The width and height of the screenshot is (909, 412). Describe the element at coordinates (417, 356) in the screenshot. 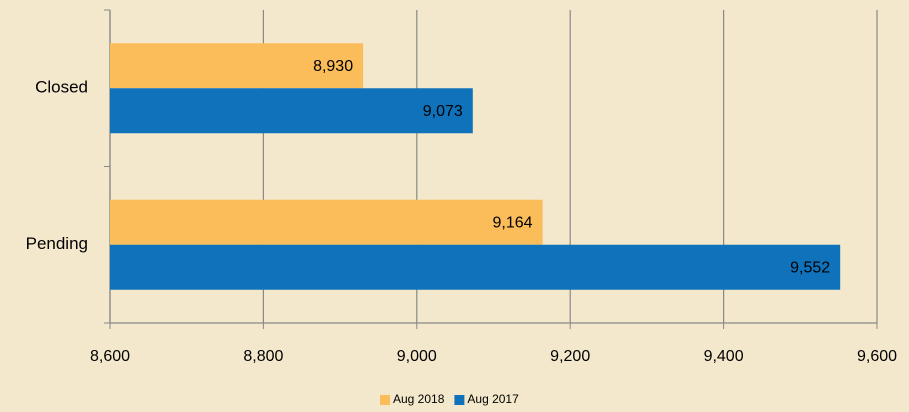

I see `x-tick-label: 9,000` at that location.